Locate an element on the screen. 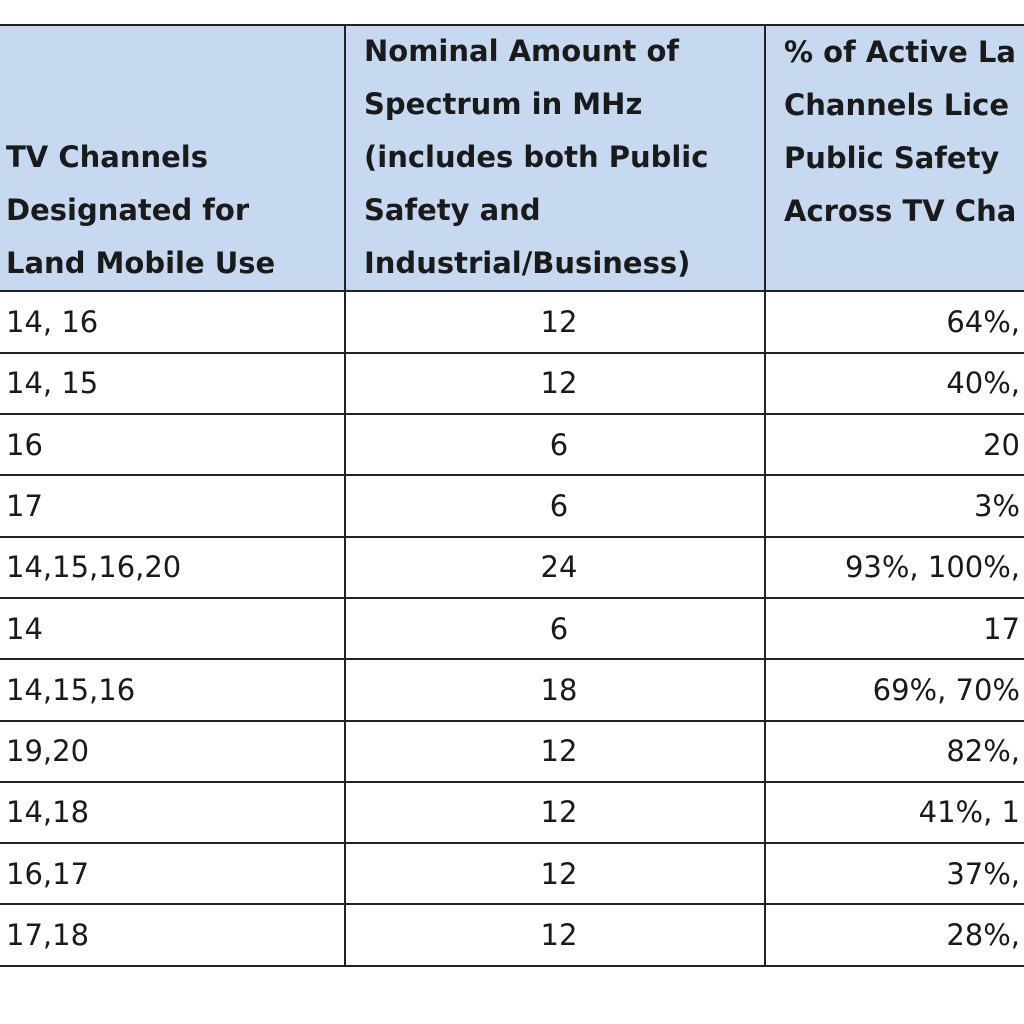  header-line: TV Channels is located at coordinates (107, 157).